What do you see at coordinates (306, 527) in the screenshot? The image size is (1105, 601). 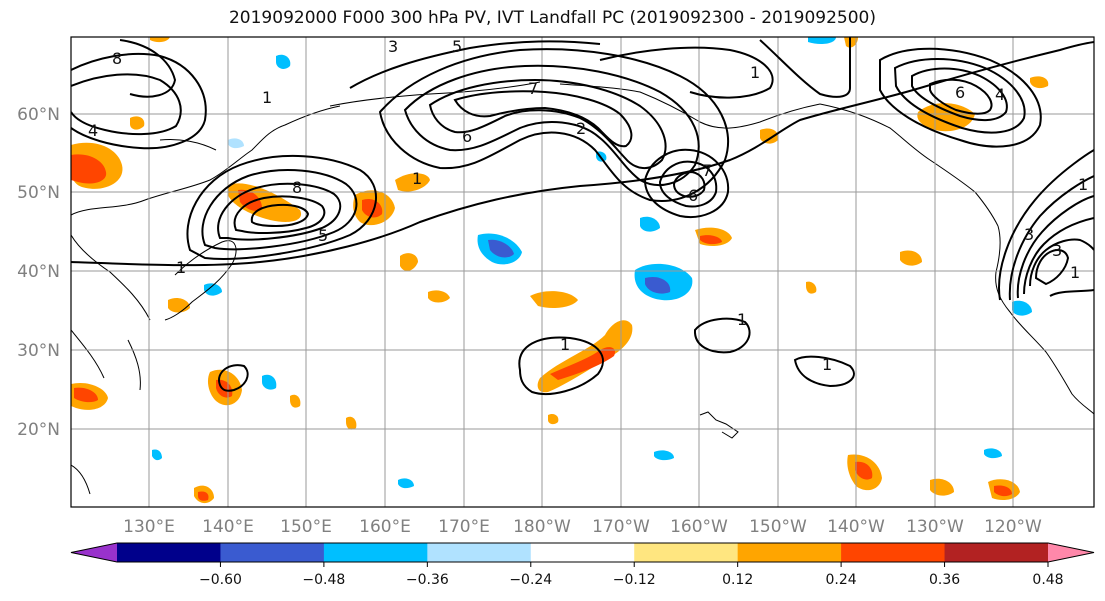 I see `lon-label: 150°E` at bounding box center [306, 527].